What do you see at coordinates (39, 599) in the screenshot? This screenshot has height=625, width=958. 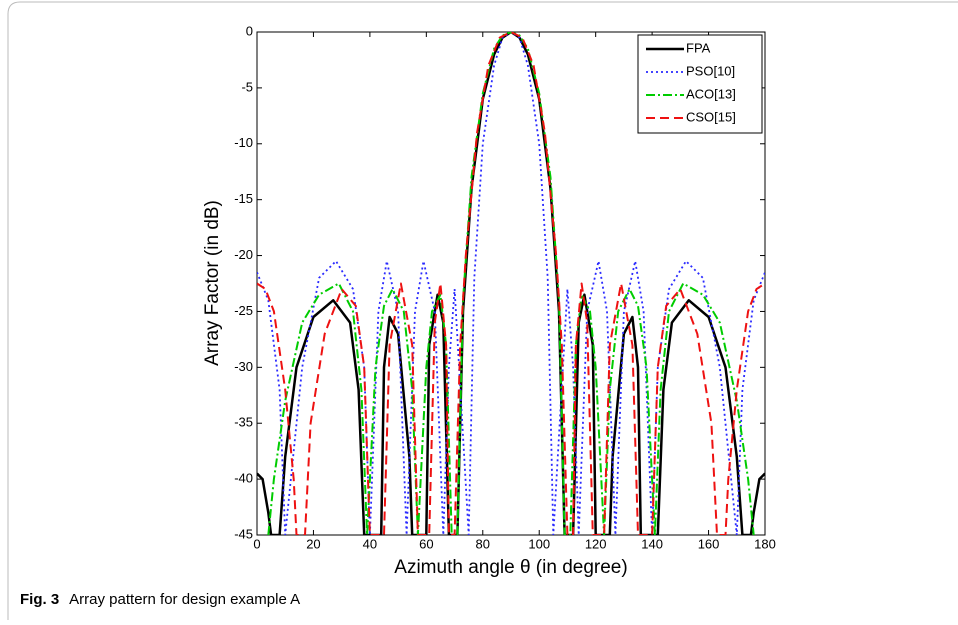 I see `caption-label: Fig. 3` at bounding box center [39, 599].